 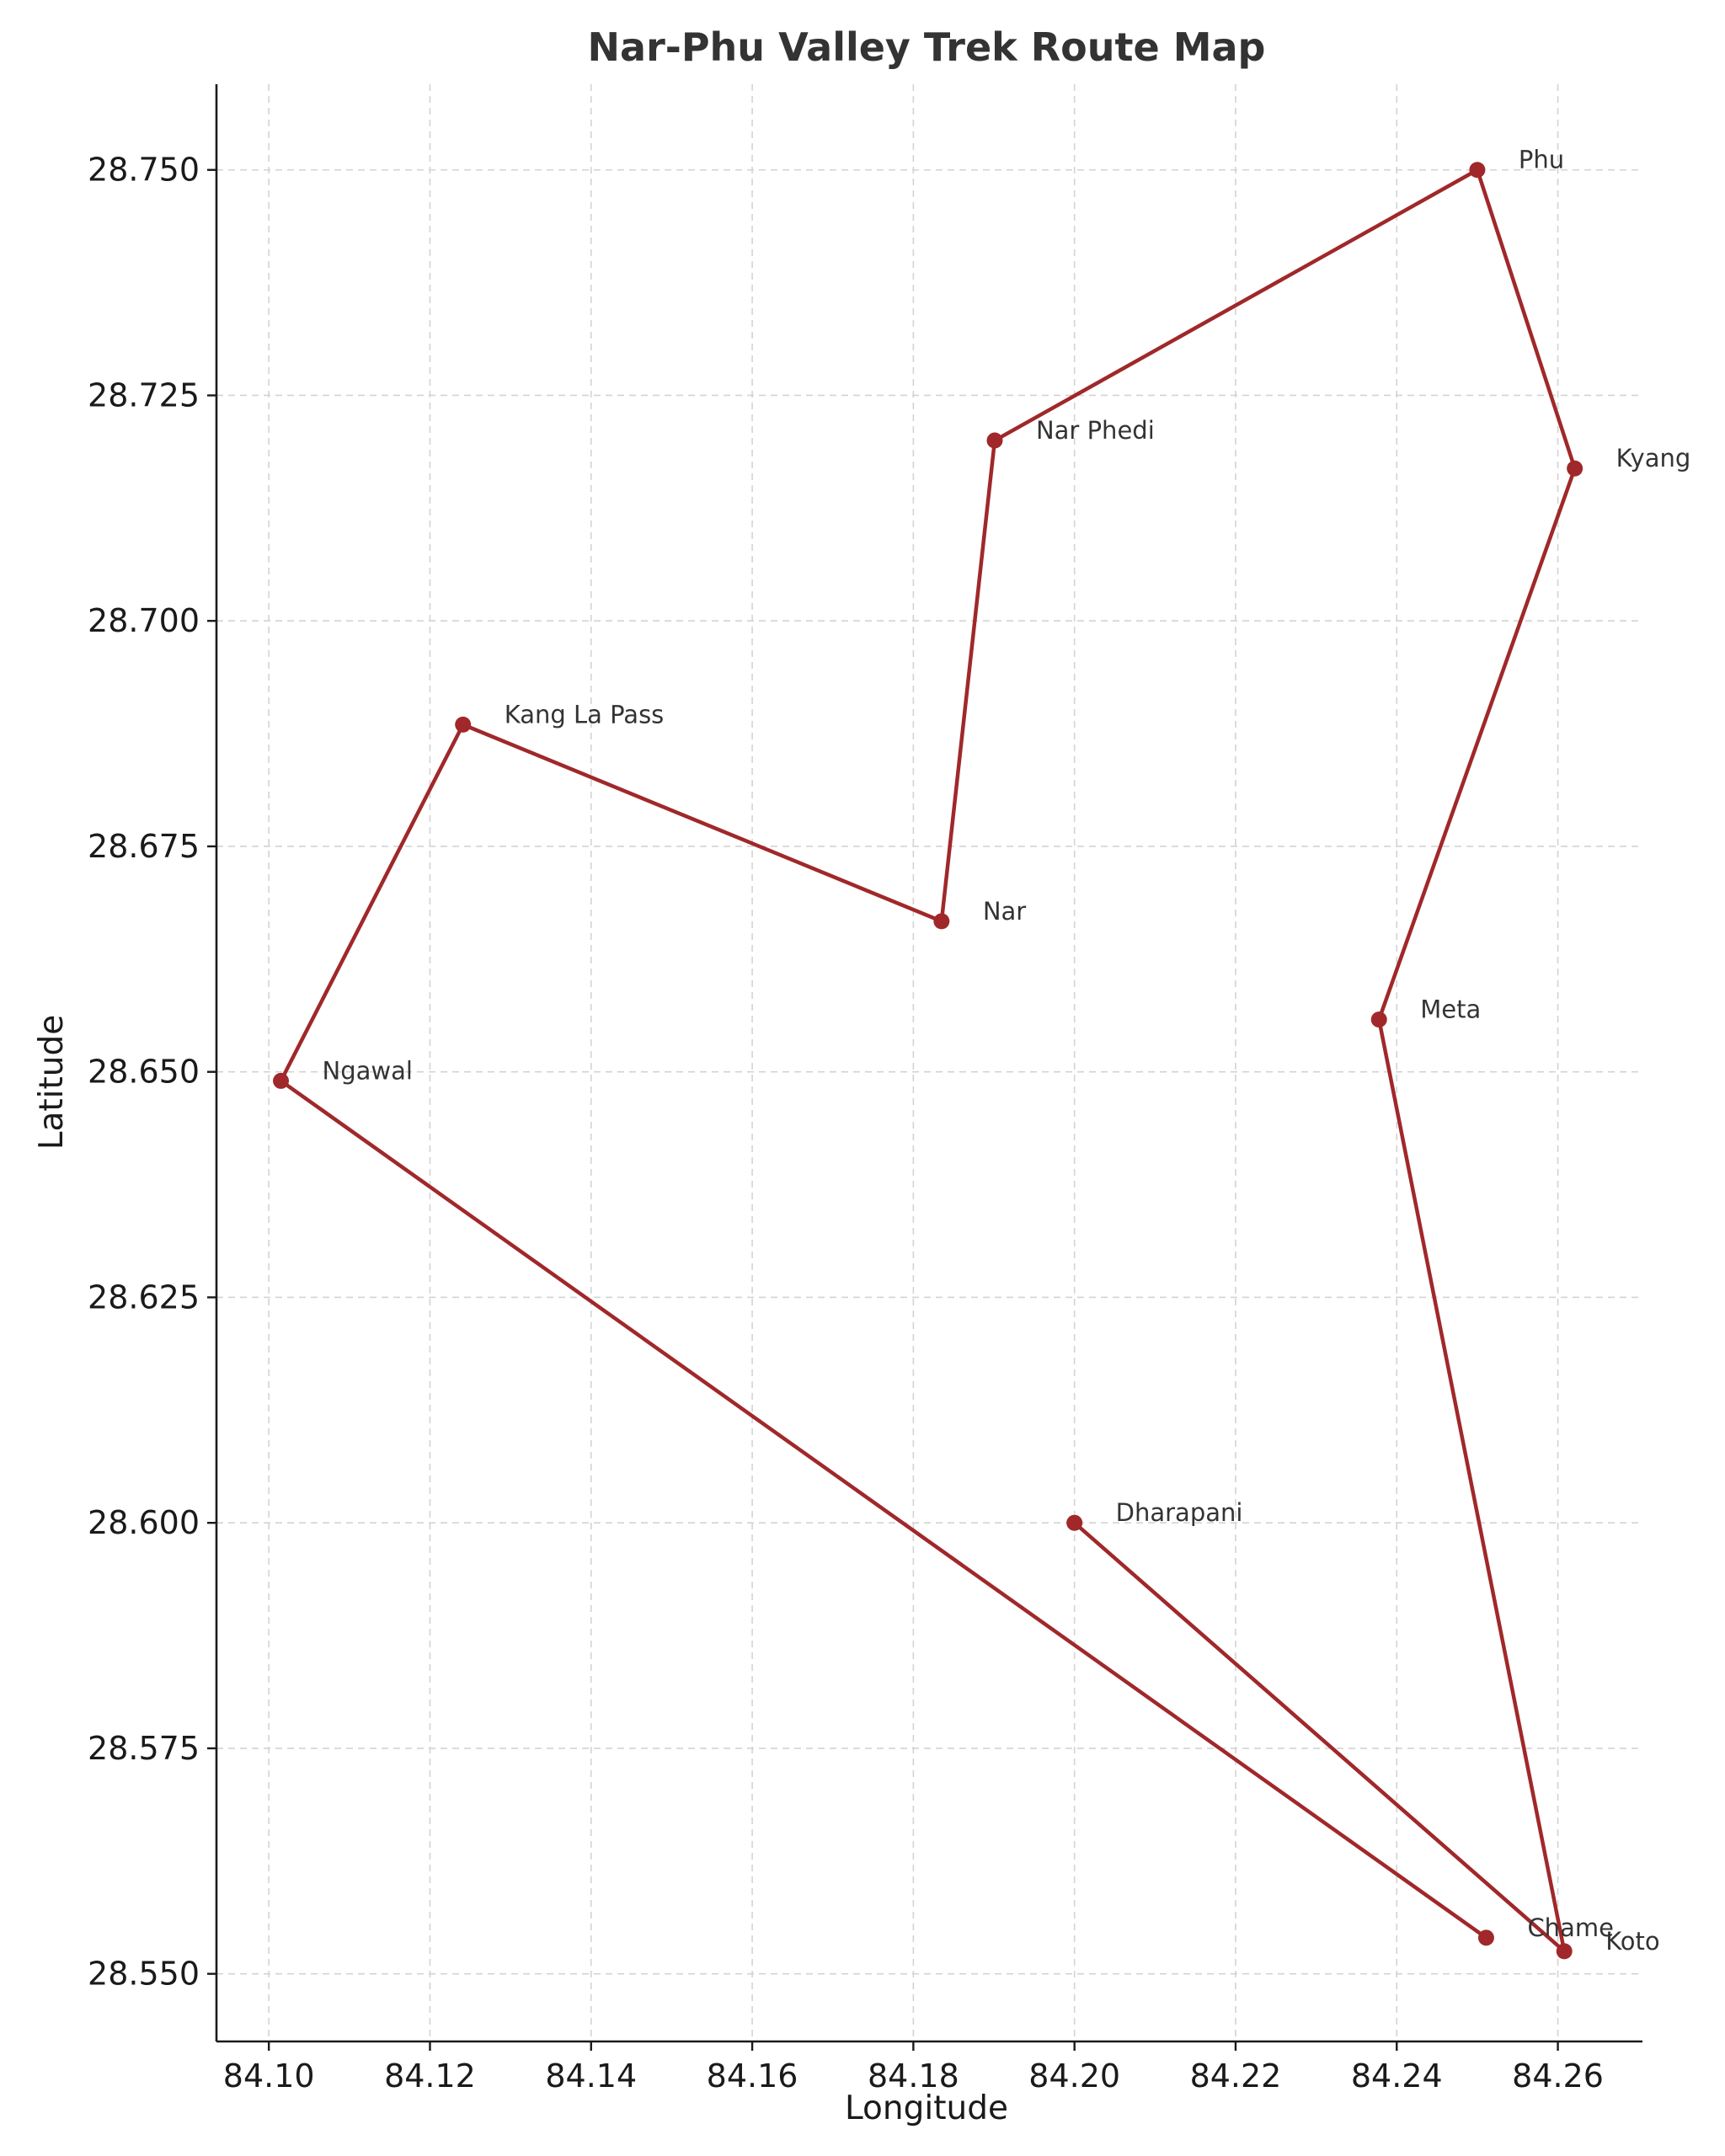 I want to click on point-label: Ngawal, so click(x=368, y=1070).